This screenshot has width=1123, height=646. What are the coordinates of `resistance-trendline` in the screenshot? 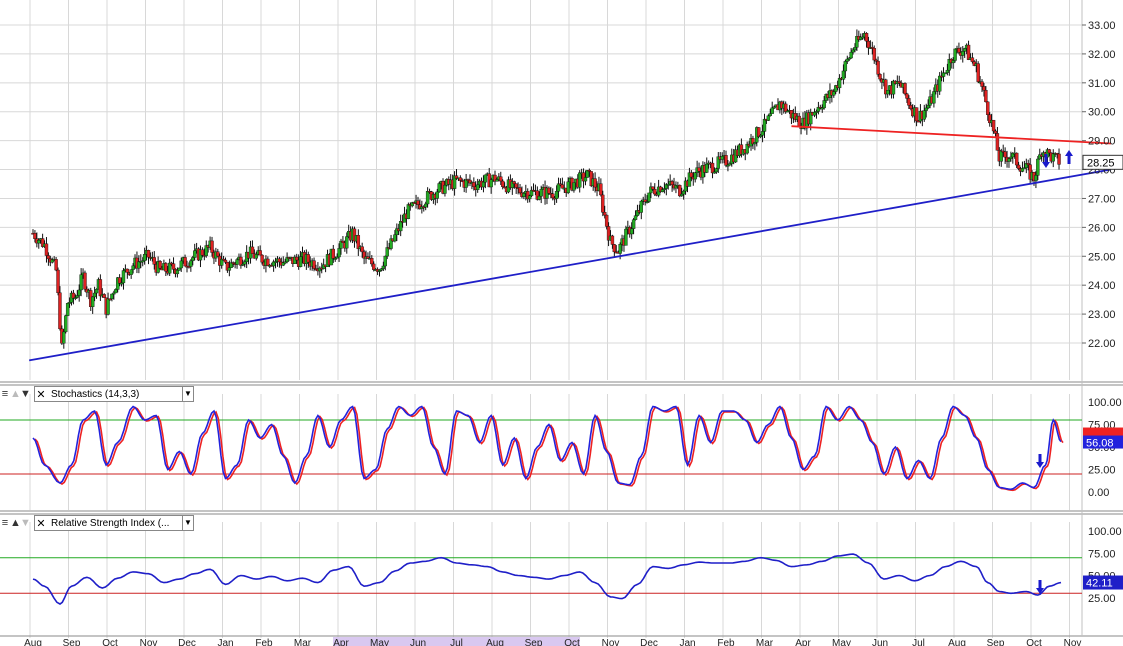 It's located at (951, 135).